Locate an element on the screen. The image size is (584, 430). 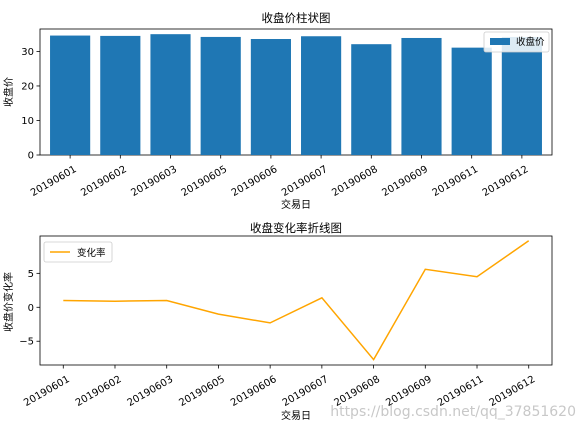
bar-chart-xtick-label: 20190606 is located at coordinates (255, 181).